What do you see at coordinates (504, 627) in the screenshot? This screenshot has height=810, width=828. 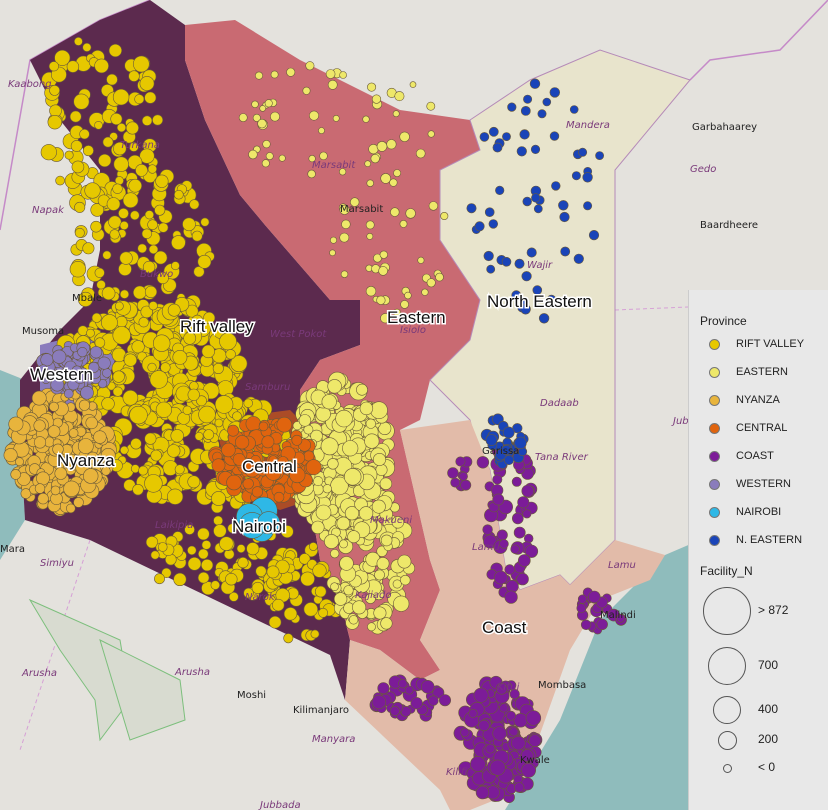 I see `province-label: Coast` at bounding box center [504, 627].